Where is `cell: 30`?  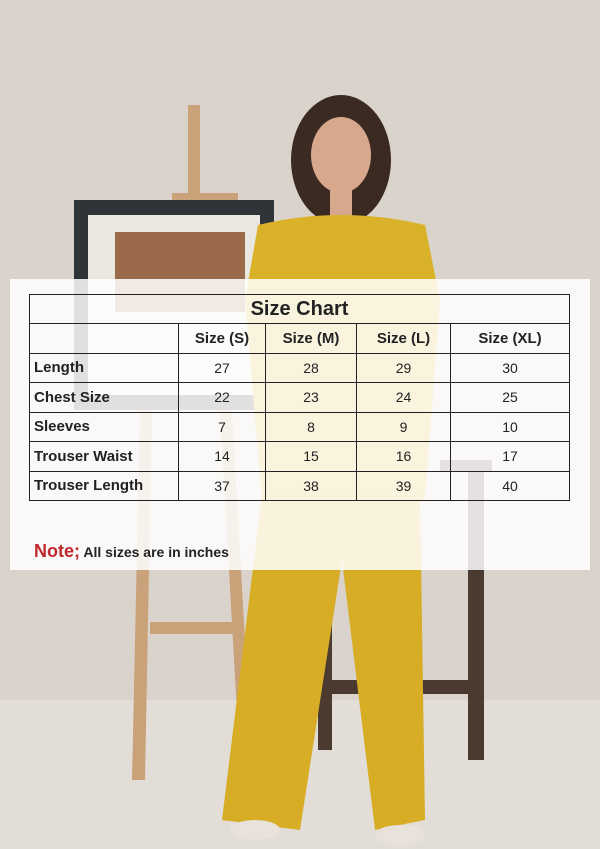 cell: 30 is located at coordinates (510, 367).